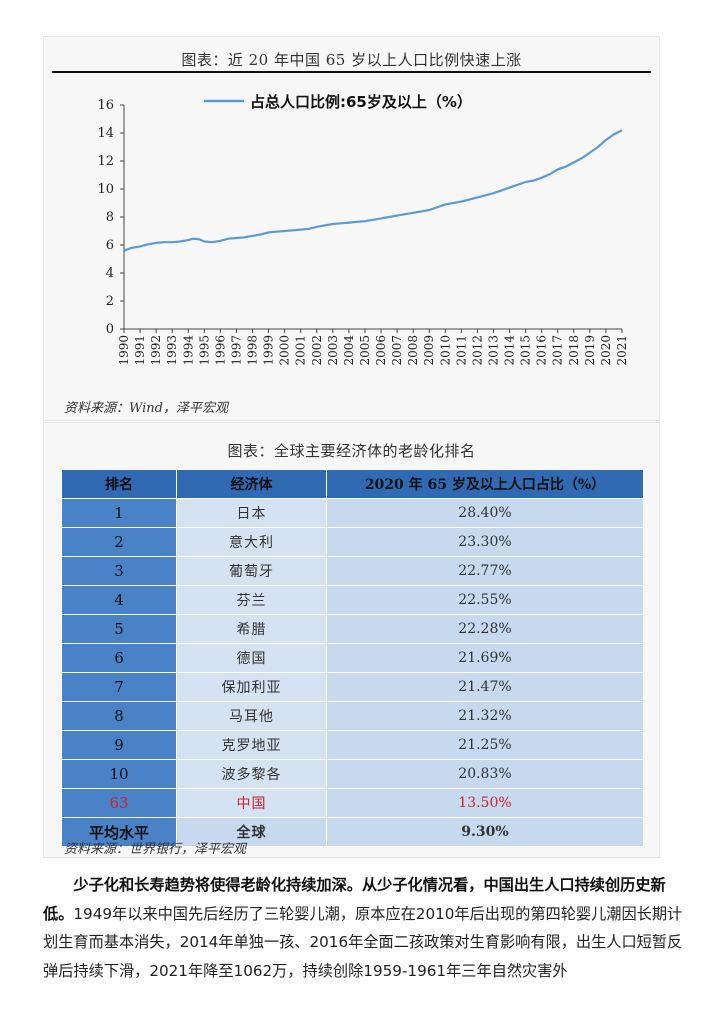  What do you see at coordinates (485, 687) in the screenshot?
I see `share-cell: 21.47%` at bounding box center [485, 687].